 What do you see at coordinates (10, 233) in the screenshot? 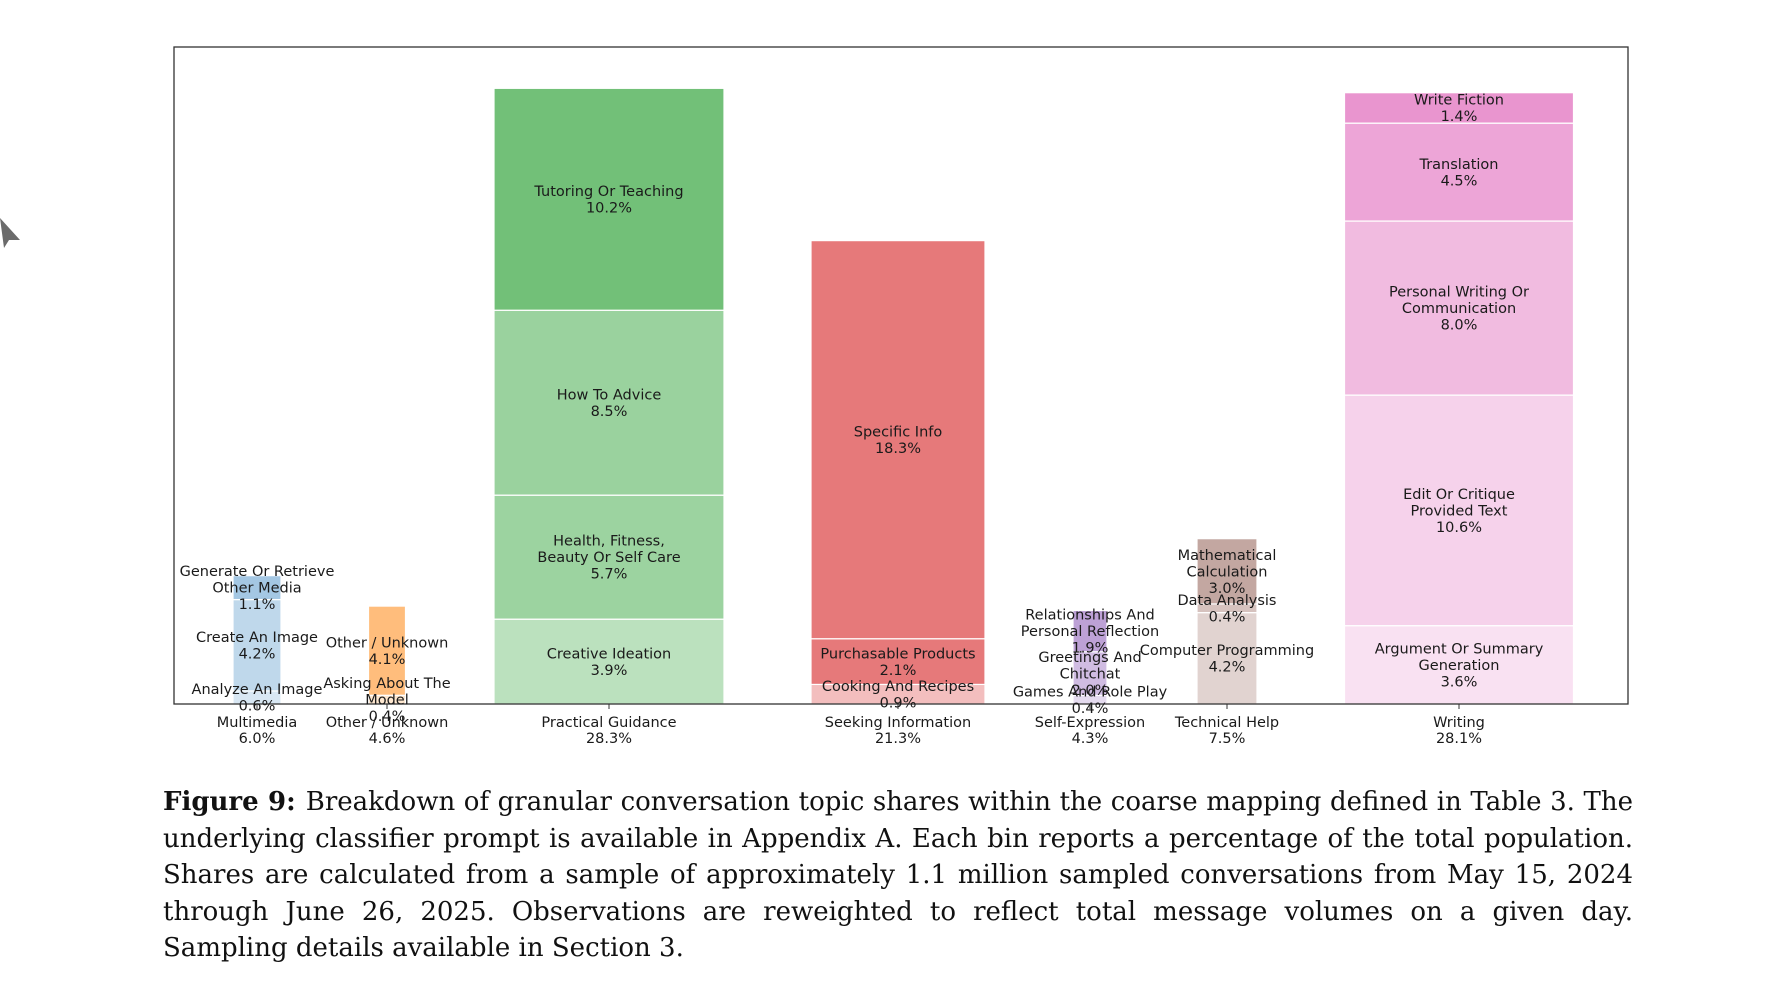
I see `cursor-arrow-icon` at bounding box center [10, 233].